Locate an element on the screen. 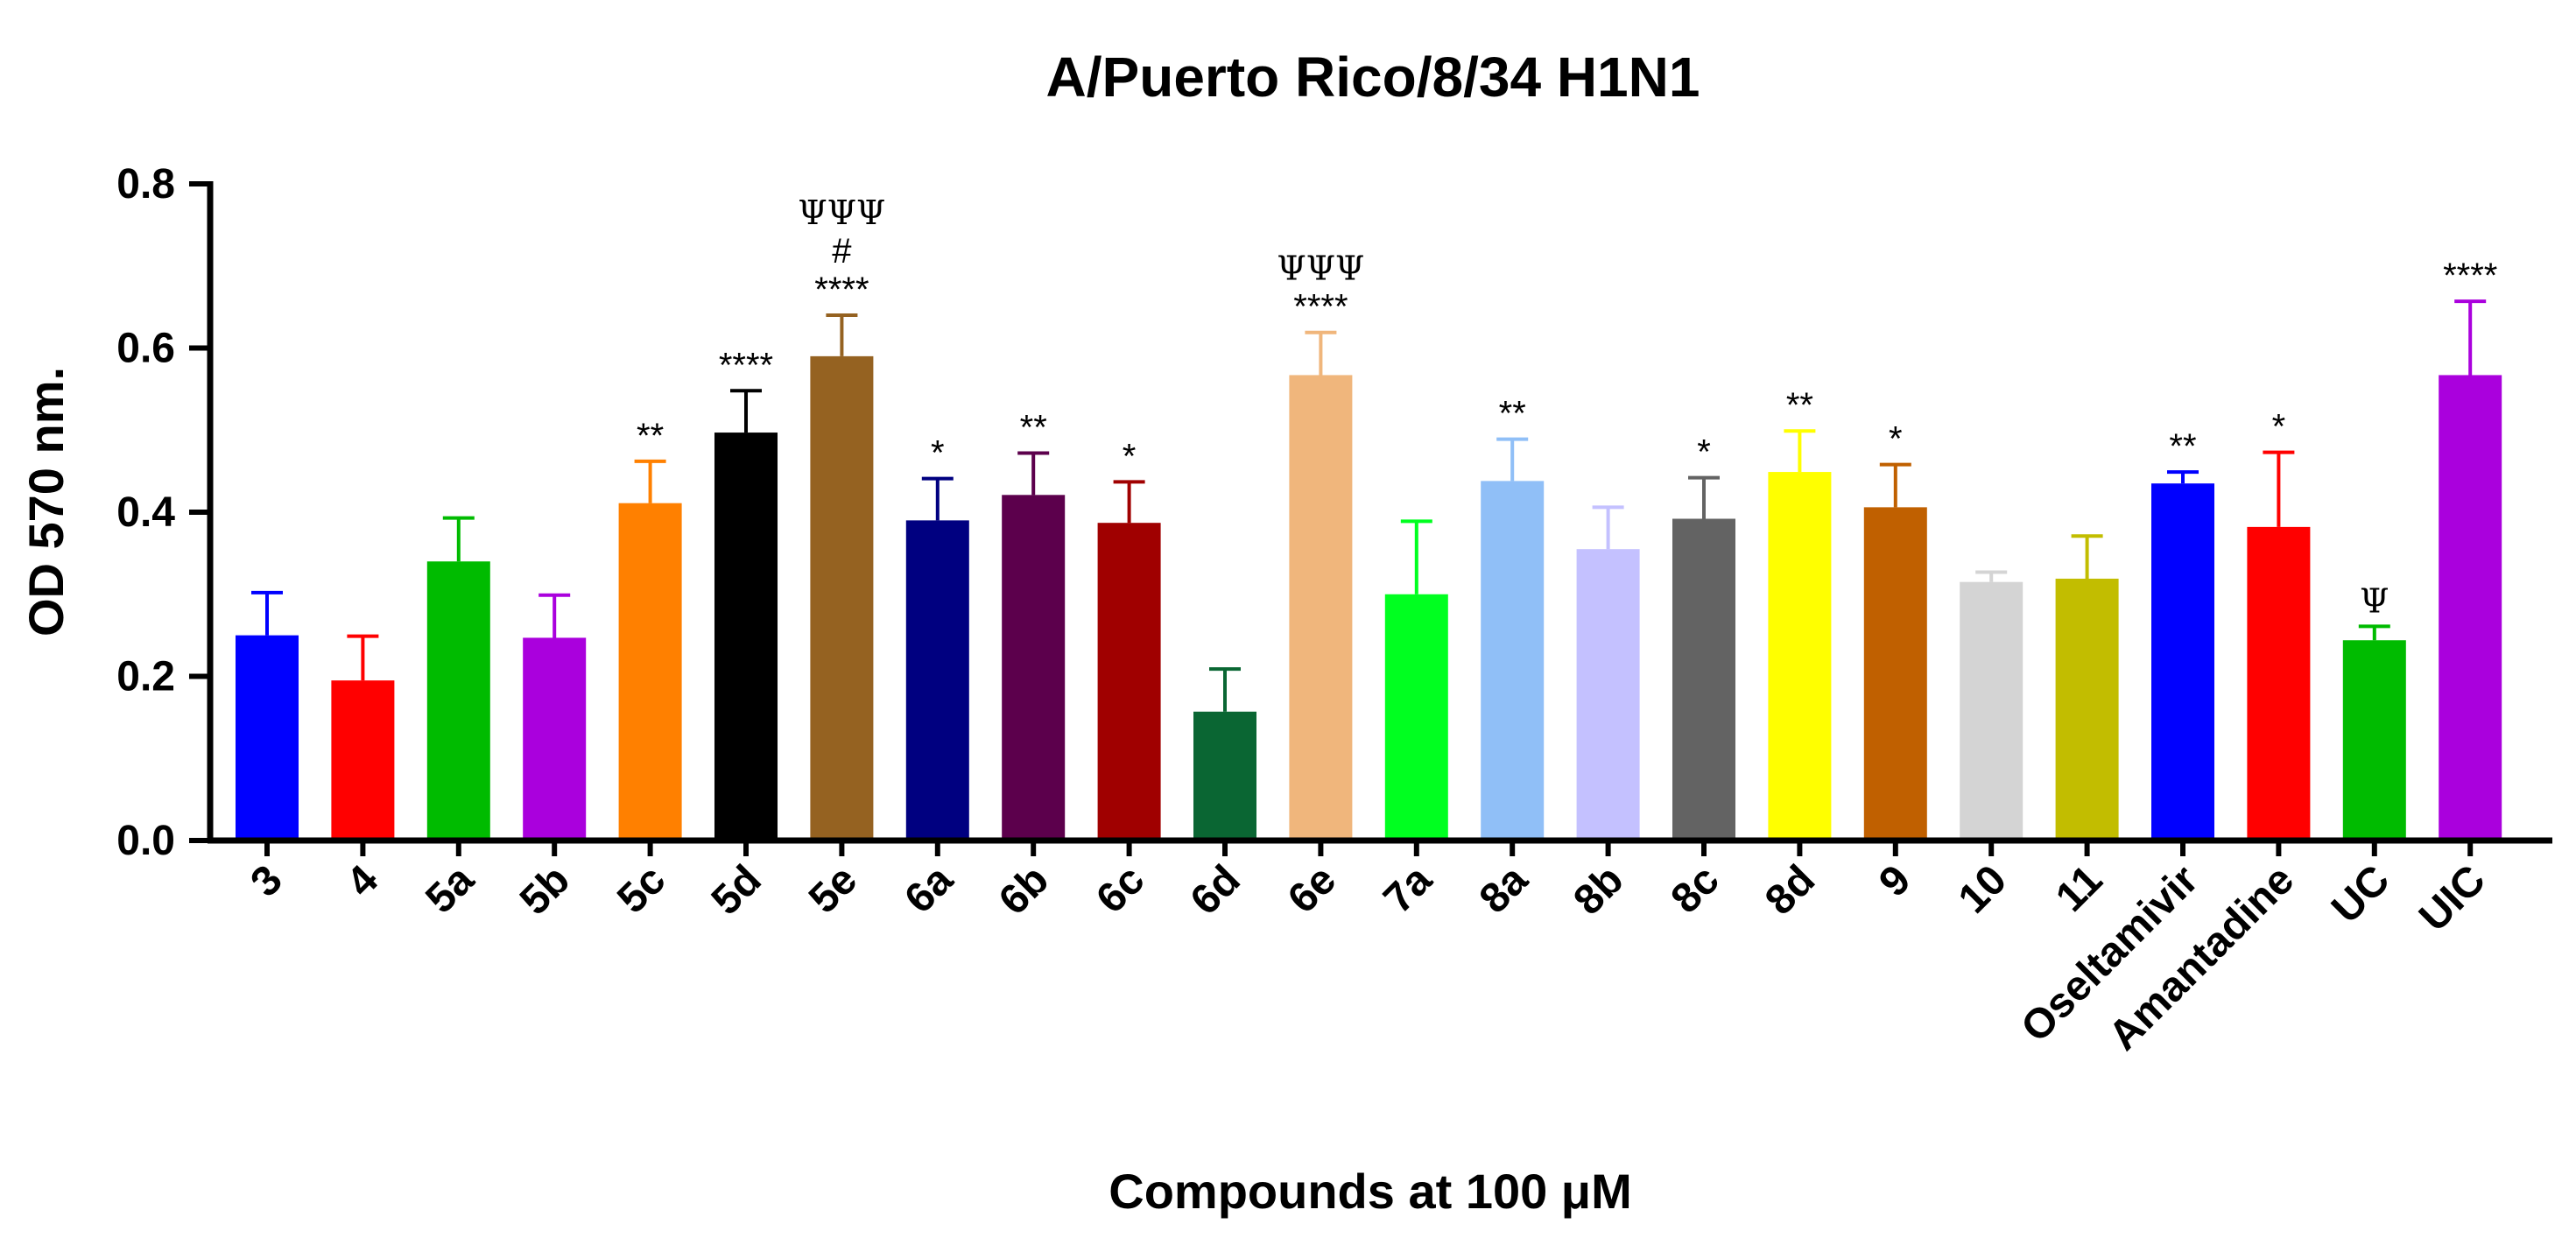 Image resolution: width=2576 pixels, height=1245 pixels. bar-5b is located at coordinates (555, 739).